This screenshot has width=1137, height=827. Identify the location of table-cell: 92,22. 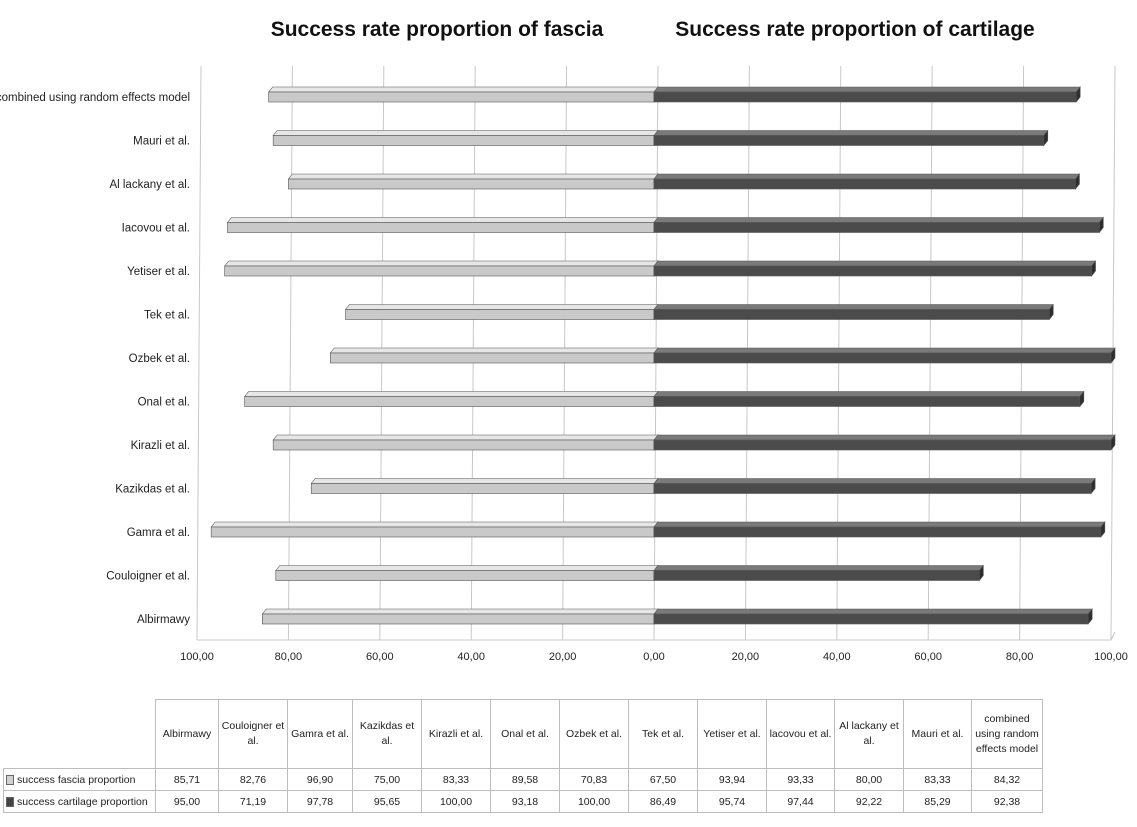
(869, 801).